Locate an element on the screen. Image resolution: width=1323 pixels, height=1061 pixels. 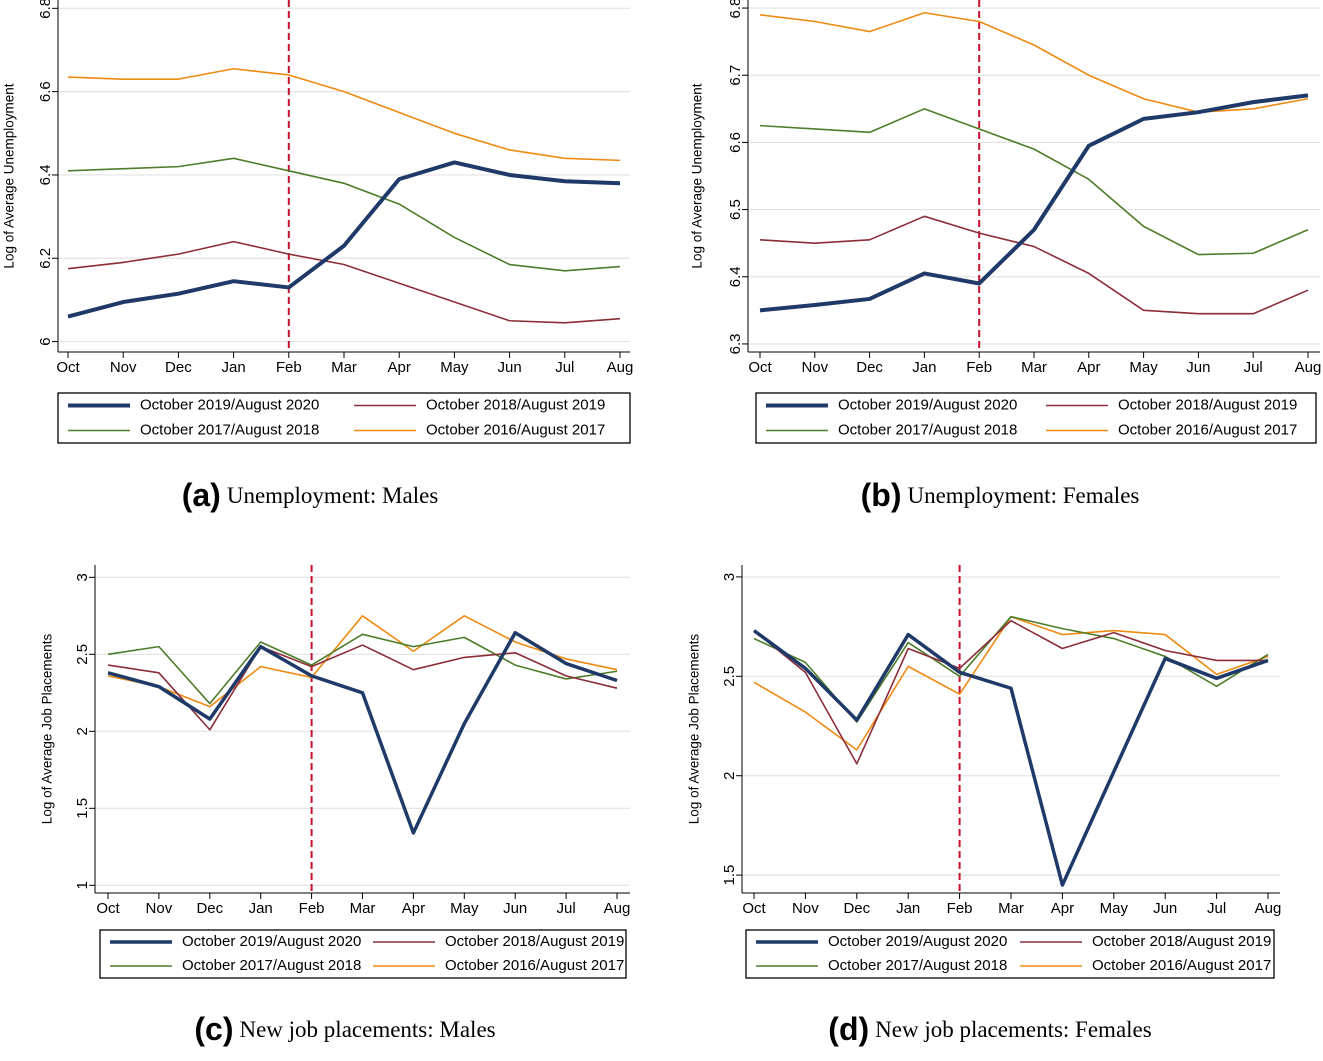
y-tick-label: 6.2 is located at coordinates (45, 258).